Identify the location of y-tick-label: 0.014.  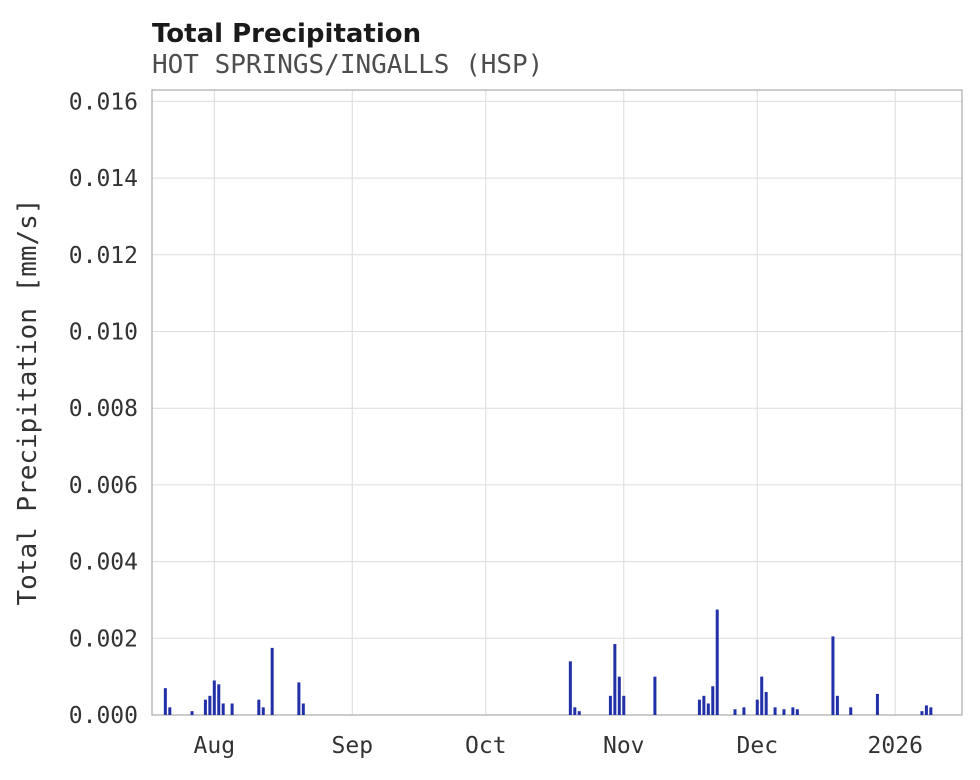
(103, 179).